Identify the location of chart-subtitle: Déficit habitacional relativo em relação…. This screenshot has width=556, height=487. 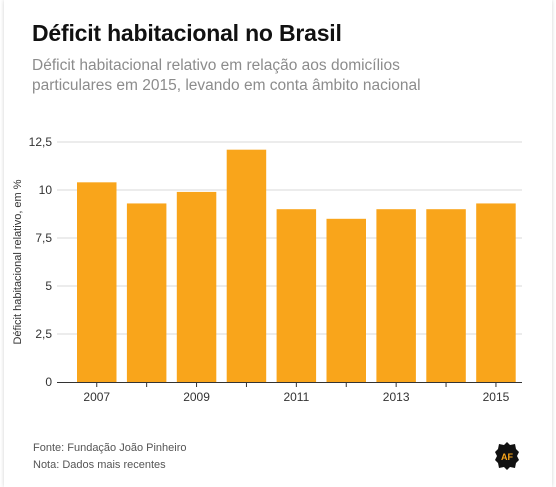
(226, 75).